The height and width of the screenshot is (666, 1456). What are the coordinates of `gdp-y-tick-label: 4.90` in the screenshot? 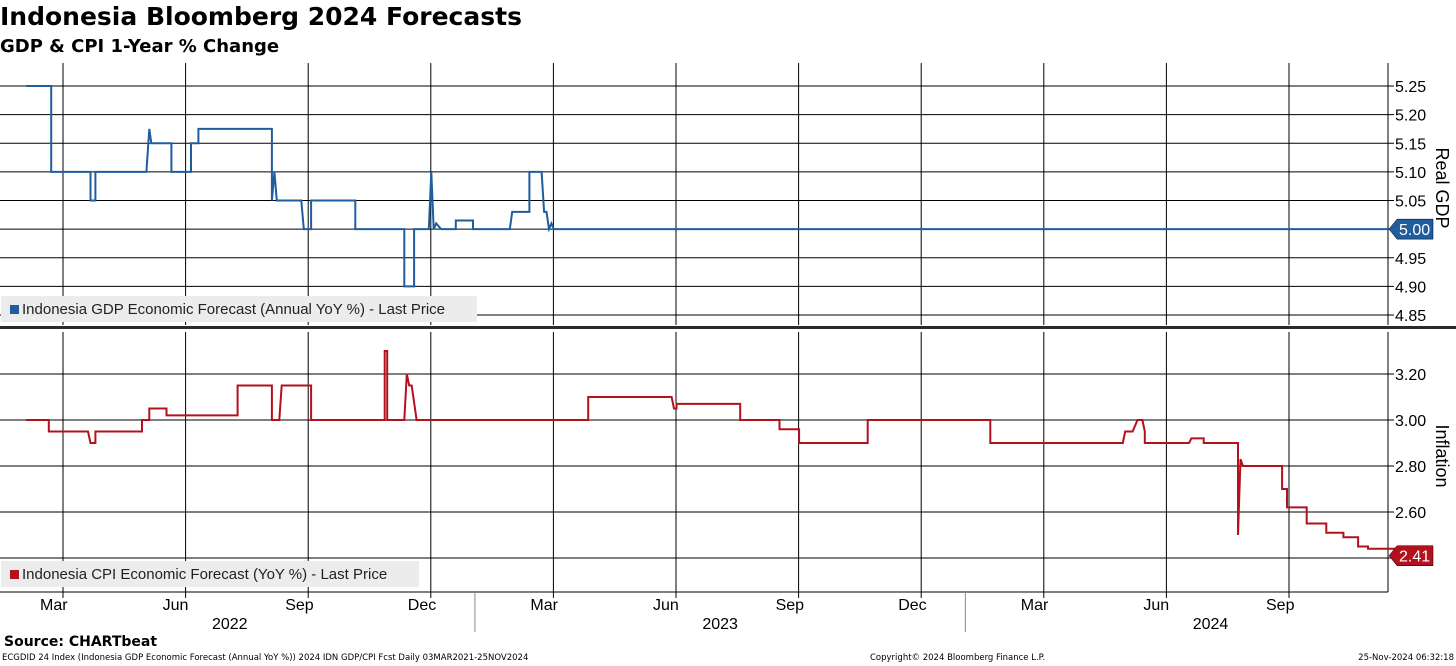 It's located at (1410, 287).